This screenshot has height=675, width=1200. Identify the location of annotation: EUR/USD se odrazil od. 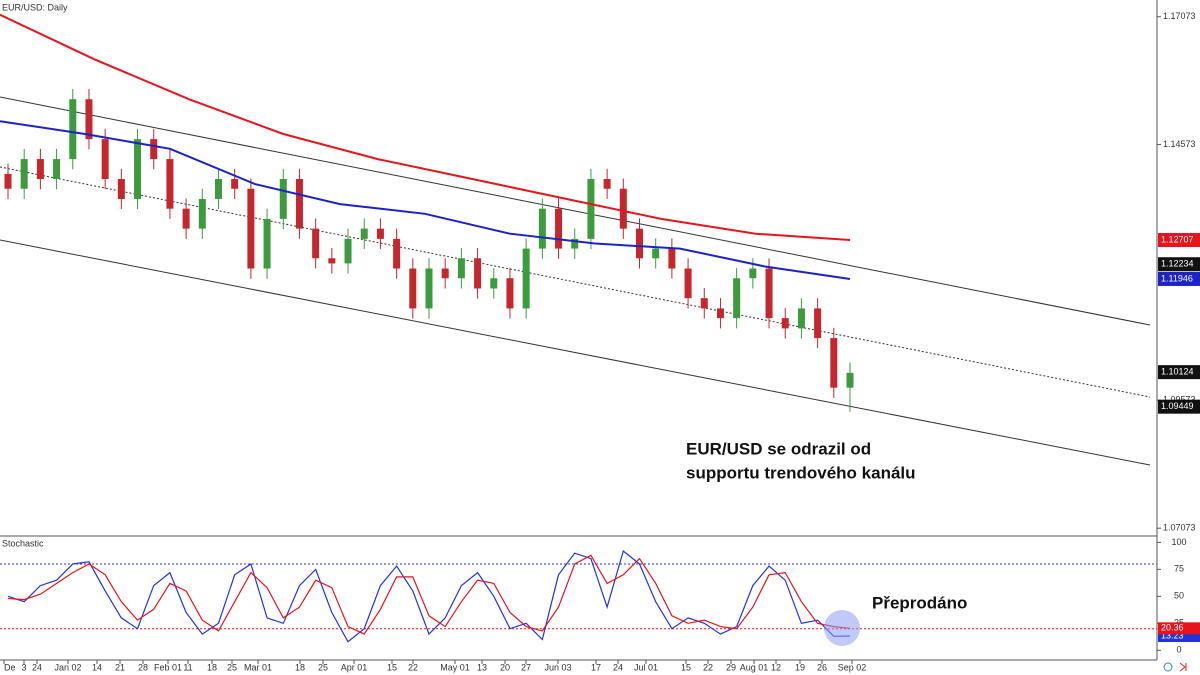
(778, 448).